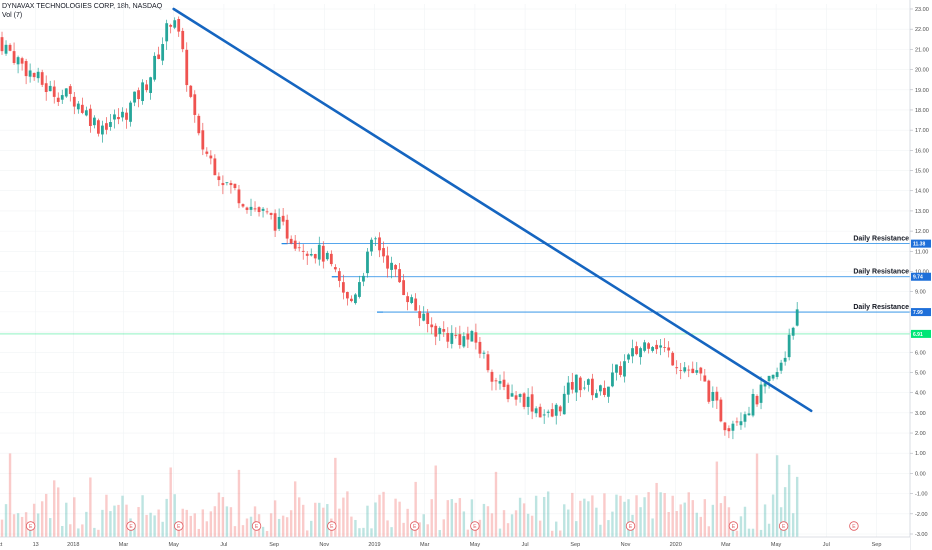  What do you see at coordinates (324, 545) in the screenshot?
I see `time-tick-label: Nov` at bounding box center [324, 545].